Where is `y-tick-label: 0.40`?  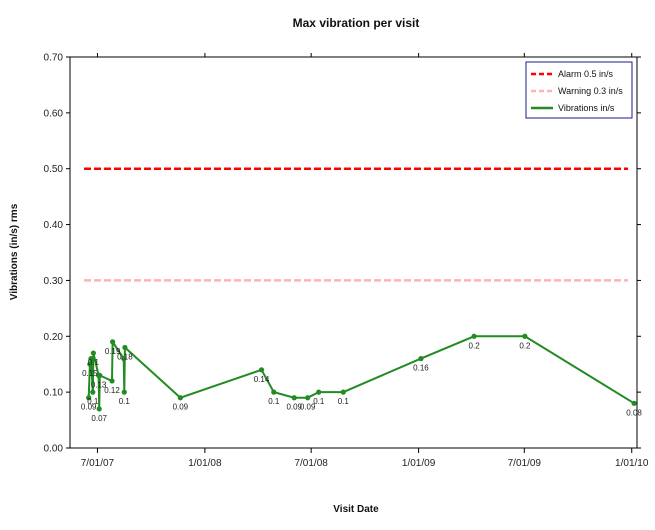 y-tick-label: 0.40 is located at coordinates (54, 225).